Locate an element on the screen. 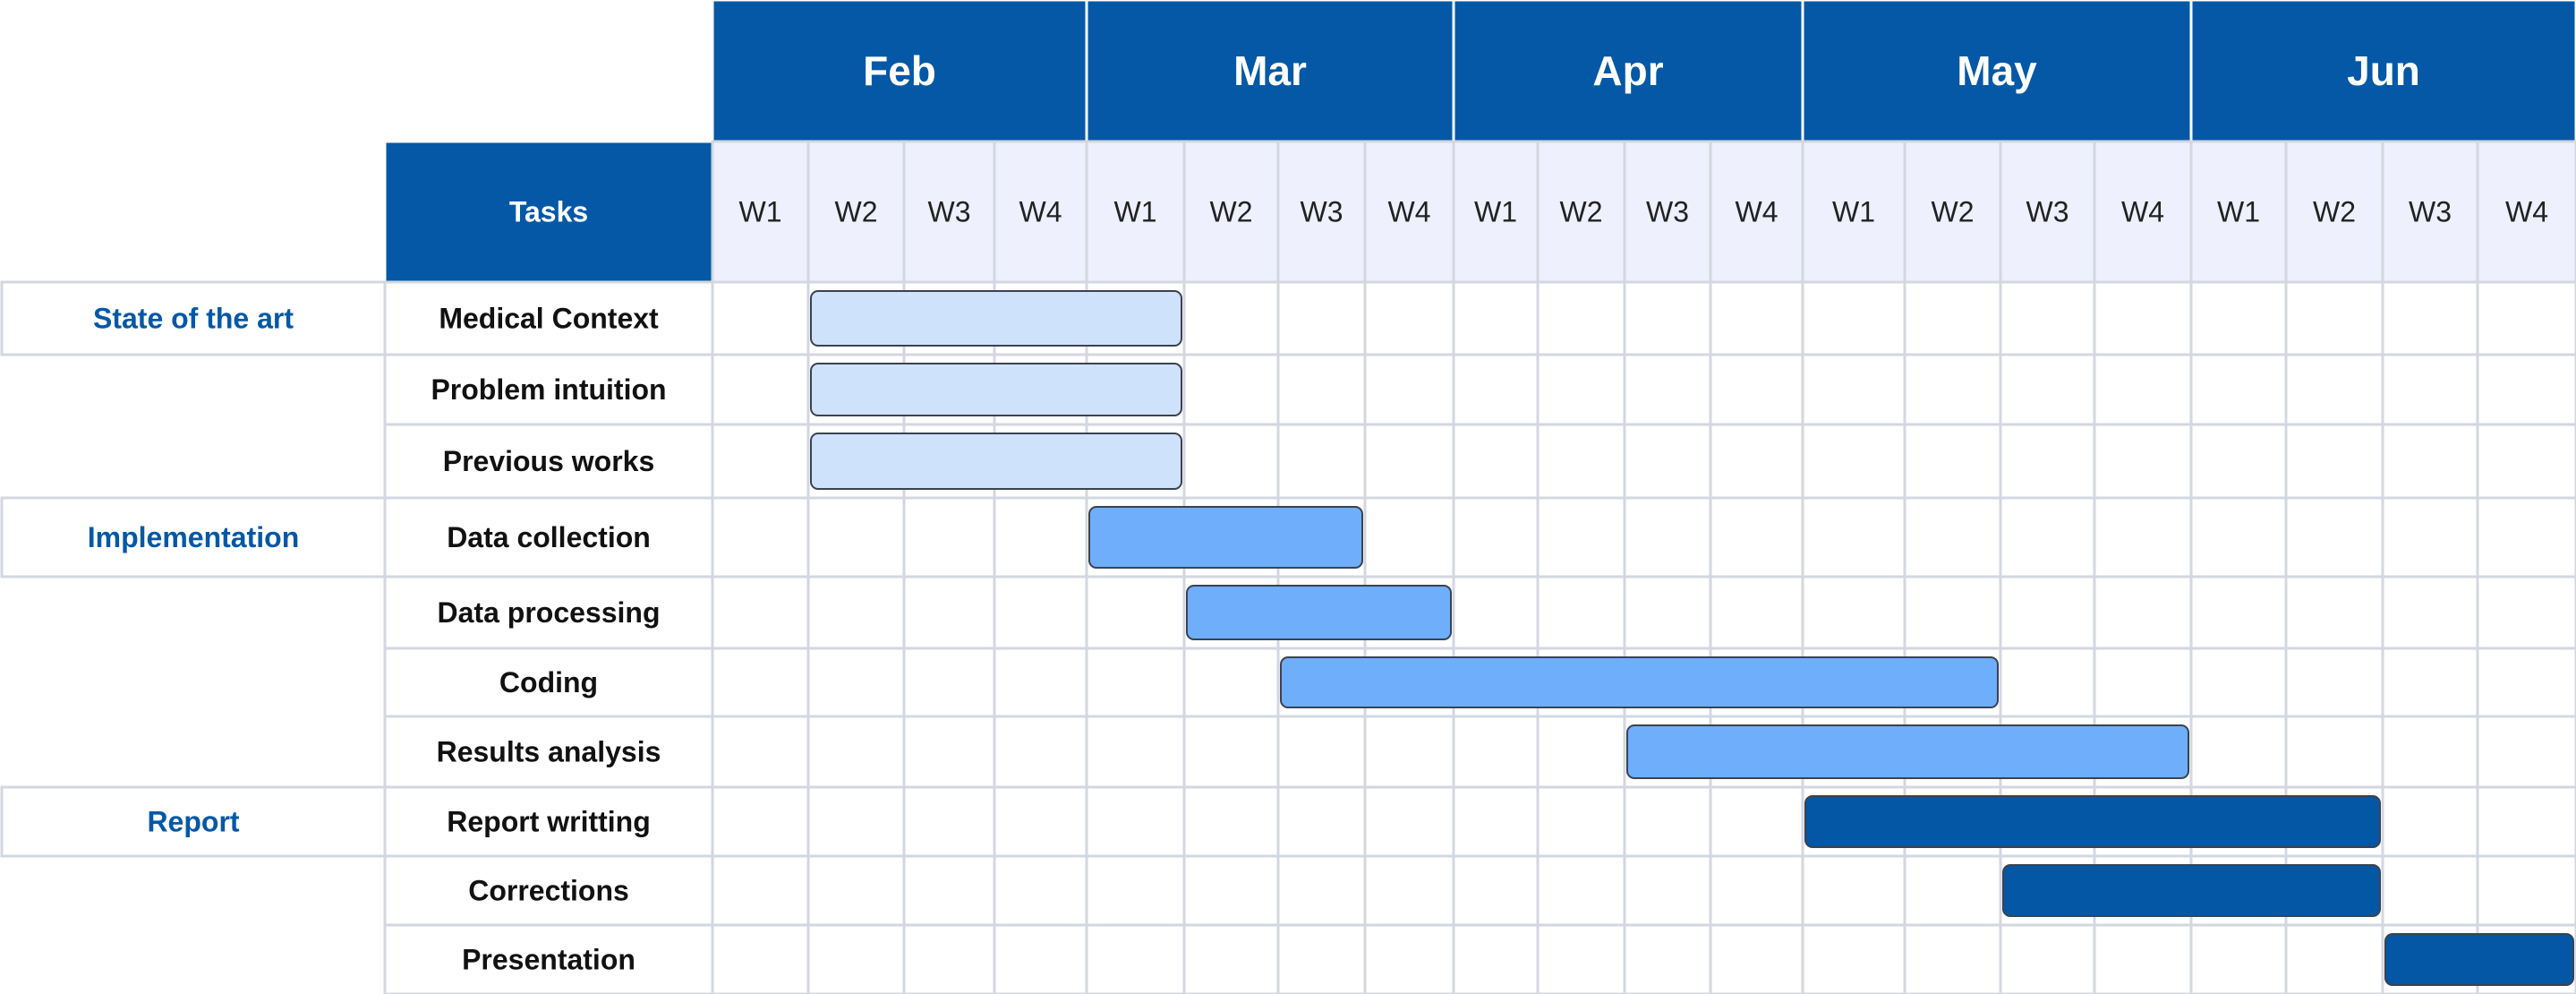  task-label: Report writting is located at coordinates (549, 822).